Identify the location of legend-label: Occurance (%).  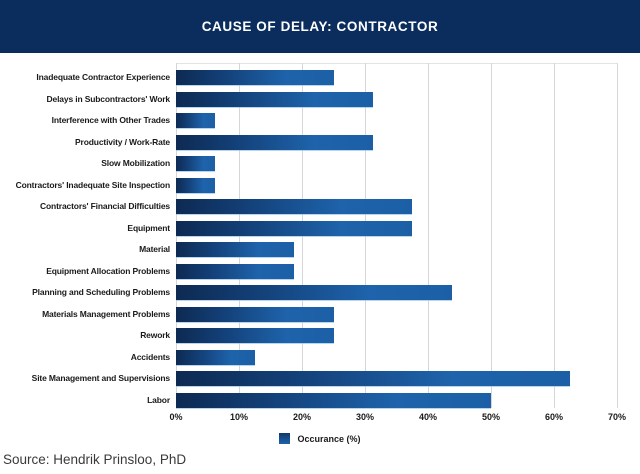
(329, 438).